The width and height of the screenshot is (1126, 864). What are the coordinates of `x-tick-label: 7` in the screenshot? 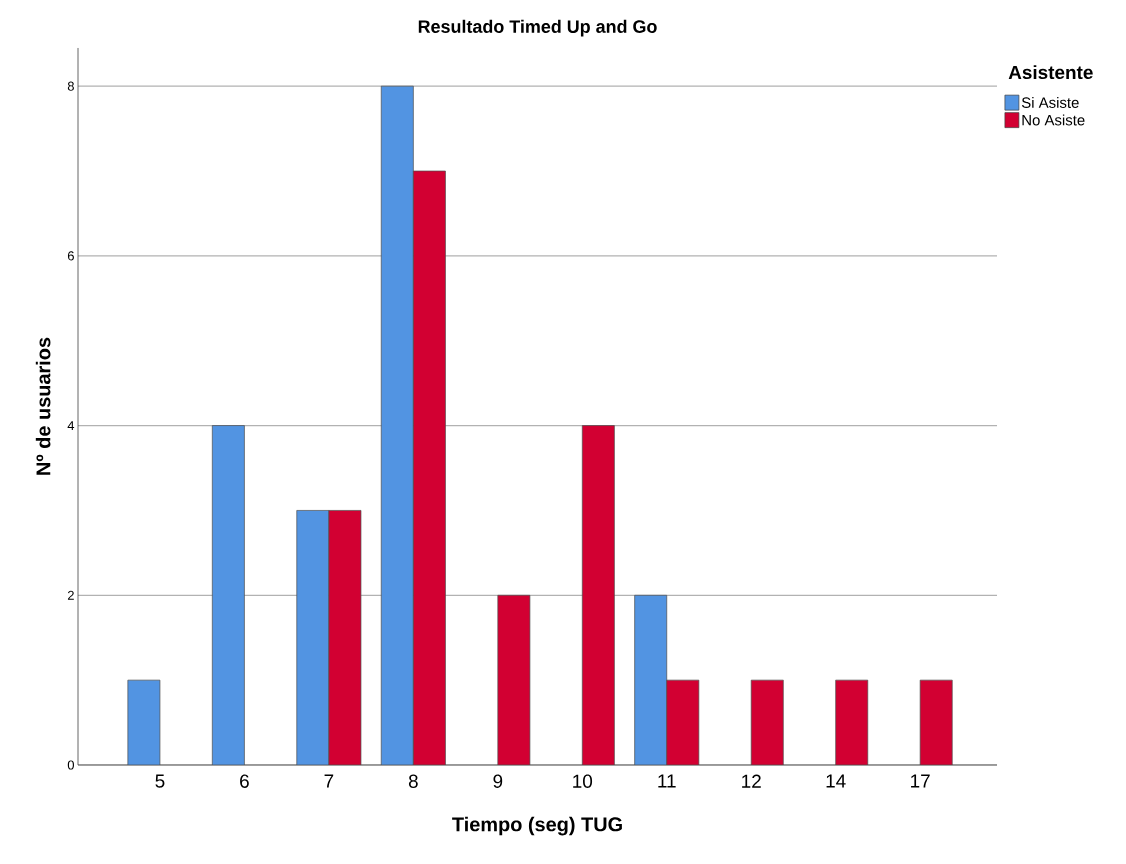 It's located at (329, 781).